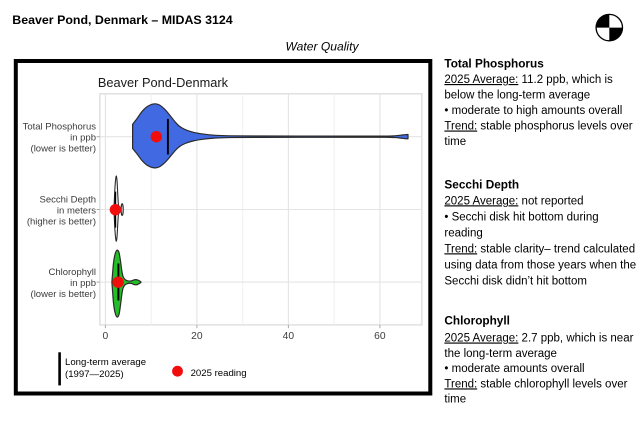  What do you see at coordinates (106, 336) in the screenshot?
I see `svg-text: 0` at bounding box center [106, 336].